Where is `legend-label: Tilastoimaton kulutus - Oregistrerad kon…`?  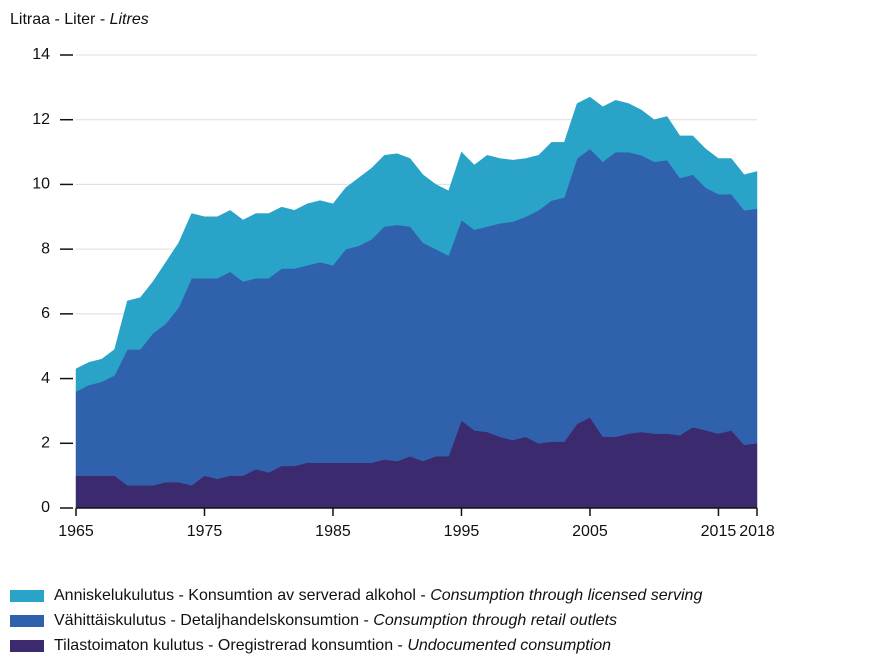
legend-label: Tilastoimaton kulutus - Oregistrerad kon… is located at coordinates (332, 645).